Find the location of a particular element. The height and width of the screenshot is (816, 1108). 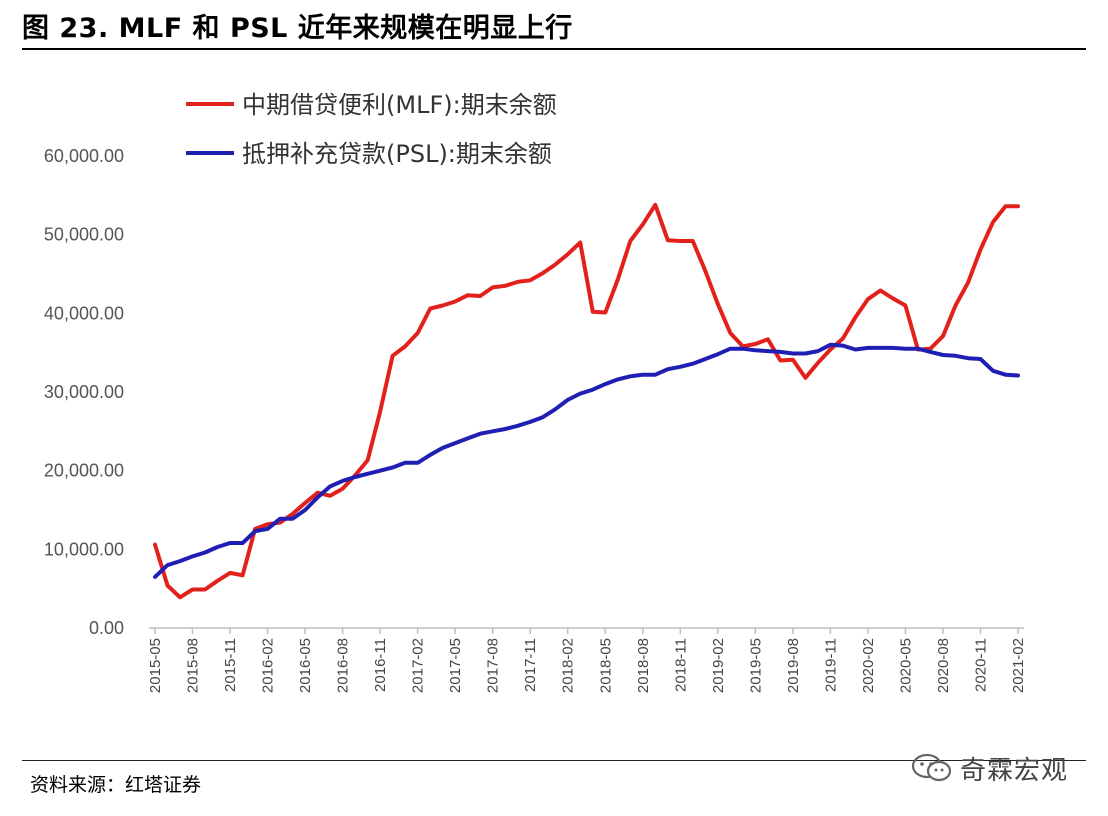

x-tick-label: 2021-02 is located at coordinates (1018, 665).